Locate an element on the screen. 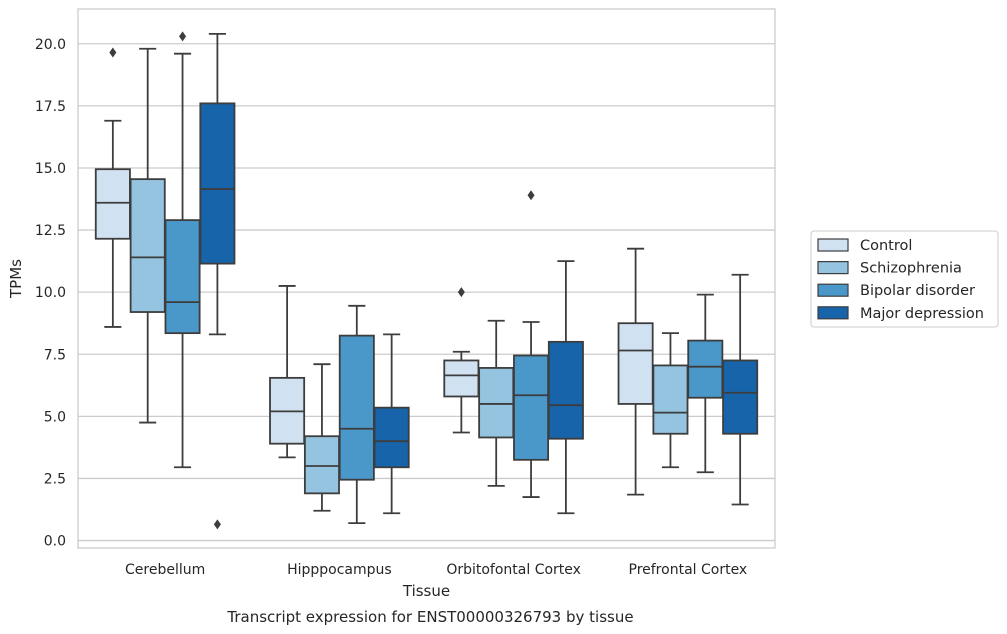 This screenshot has width=1007, height=634. y-tick-label: 7.5 is located at coordinates (55, 355).